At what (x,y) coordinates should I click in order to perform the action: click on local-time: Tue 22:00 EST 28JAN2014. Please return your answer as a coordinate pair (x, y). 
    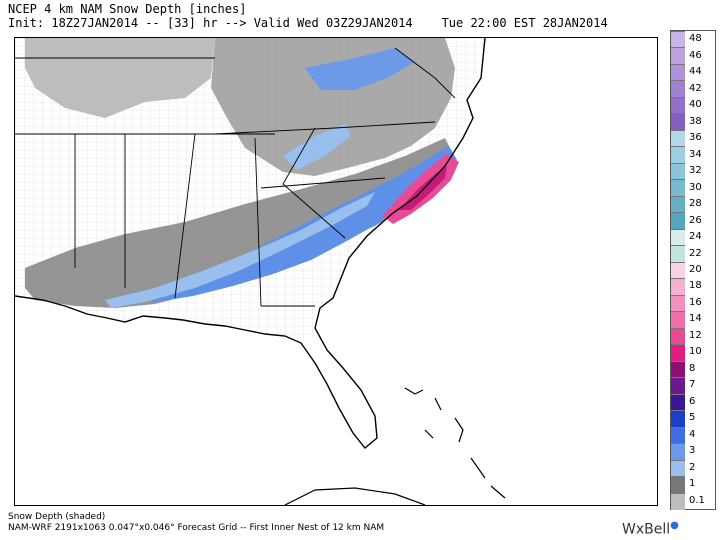
    Looking at the image, I should click on (524, 23).